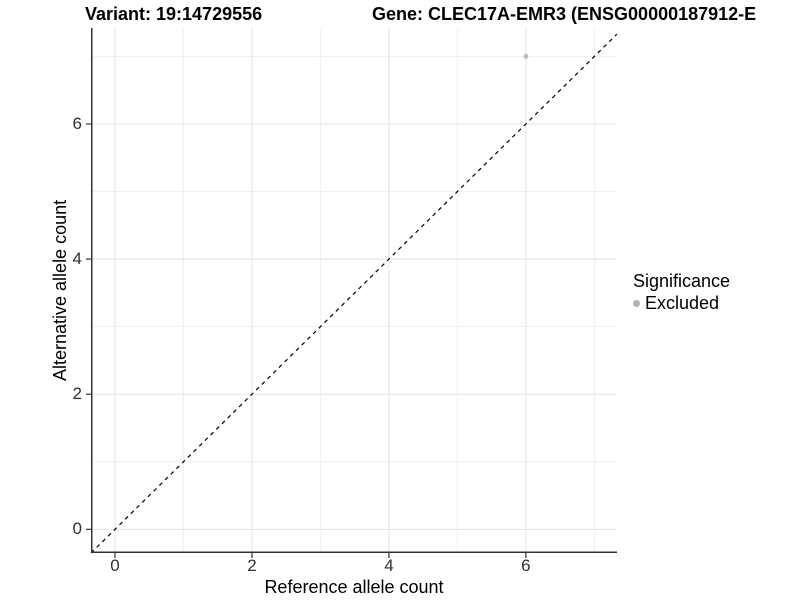 The image size is (800, 600). Describe the element at coordinates (636, 303) in the screenshot. I see `circle-marker-icon` at that location.